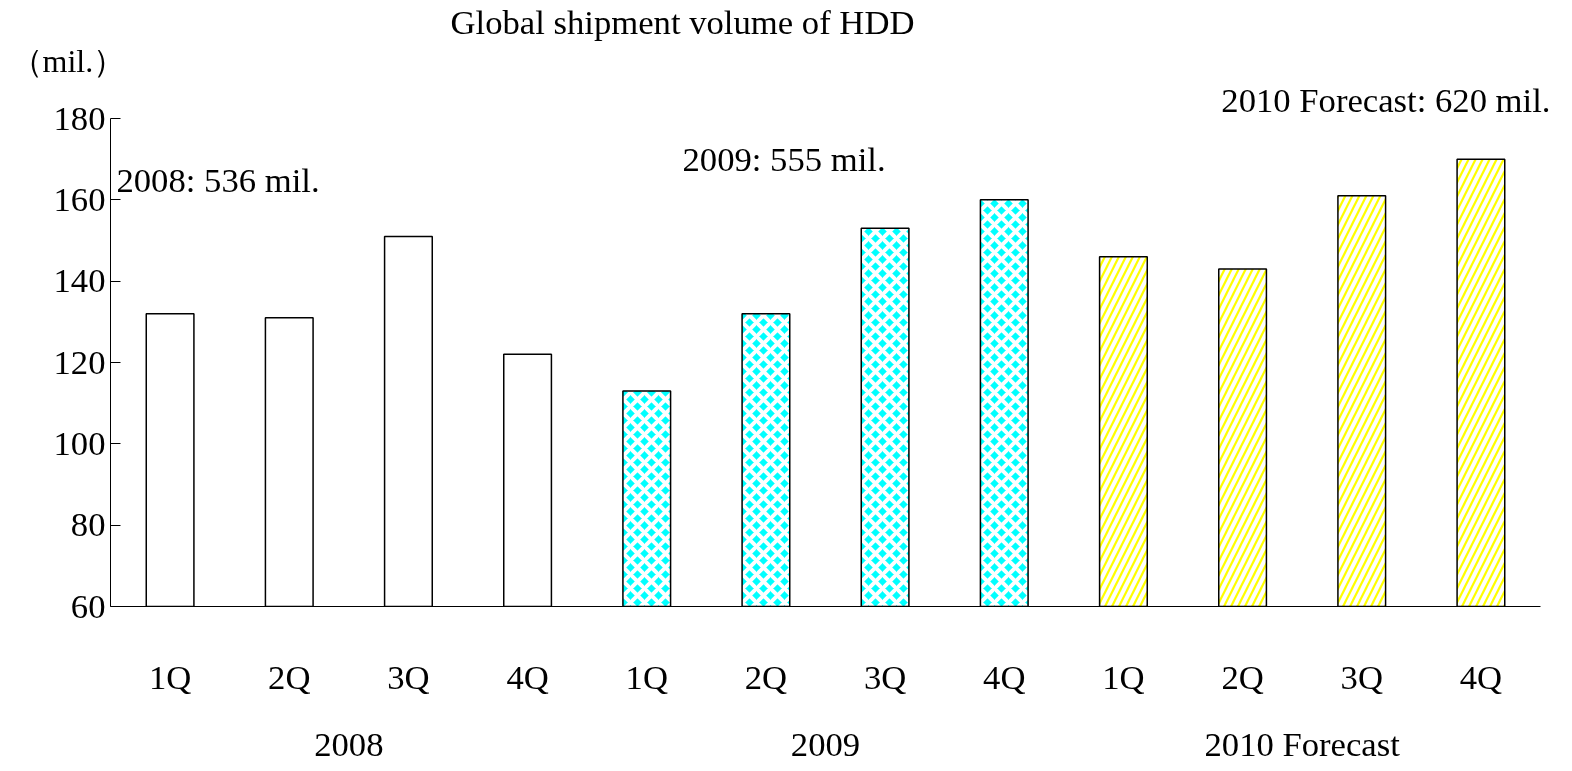 Image resolution: width=1572 pixels, height=771 pixels. Describe the element at coordinates (68, 60) in the screenshot. I see `y-axis-title: （mil.）` at that location.